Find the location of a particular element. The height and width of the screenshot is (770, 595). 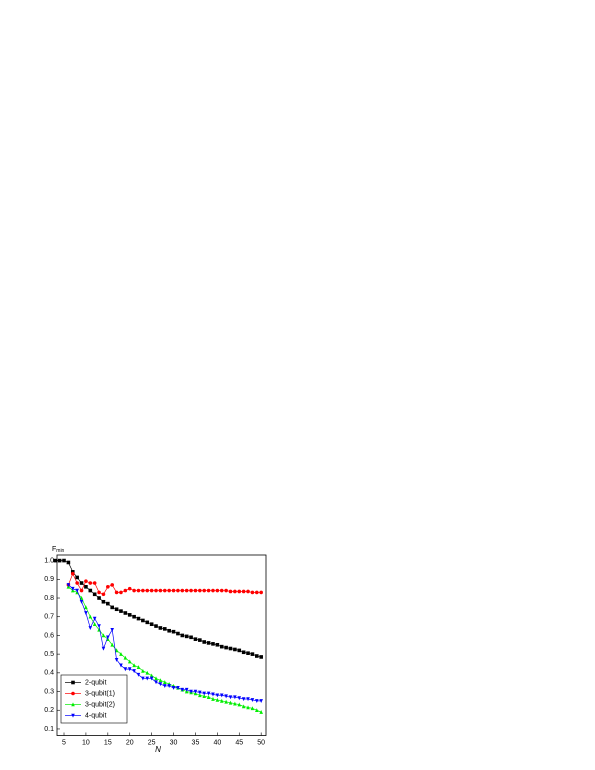

y-tick-label: 0.2 is located at coordinates (49, 710).